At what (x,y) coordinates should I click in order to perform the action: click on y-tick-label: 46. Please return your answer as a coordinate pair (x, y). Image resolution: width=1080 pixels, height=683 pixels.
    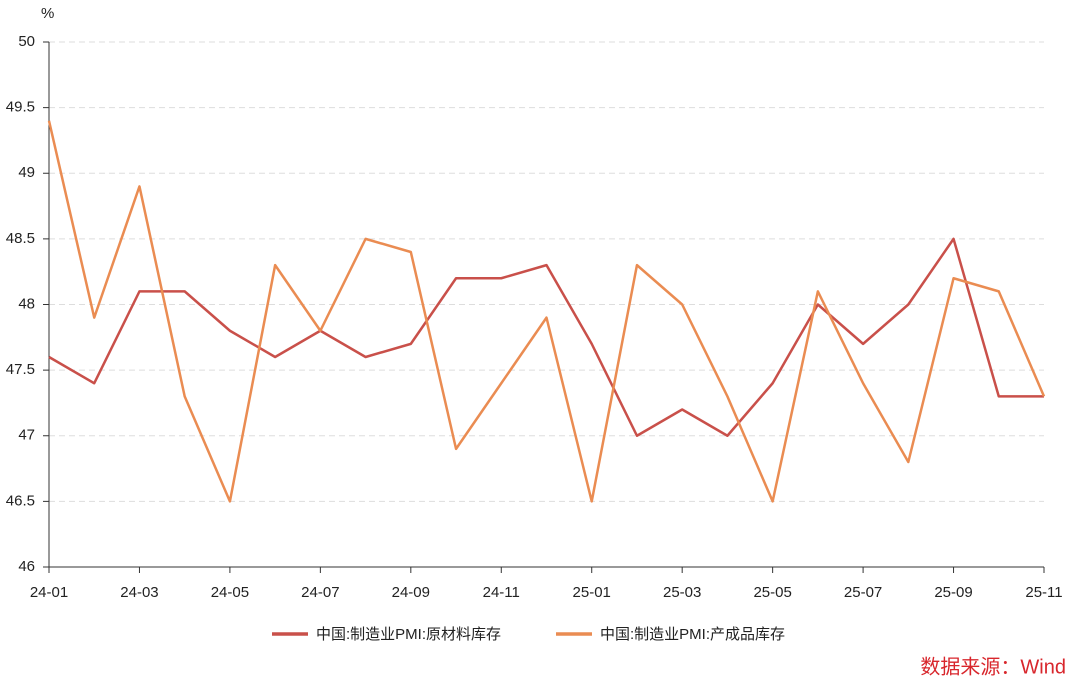
    Looking at the image, I should click on (26, 566).